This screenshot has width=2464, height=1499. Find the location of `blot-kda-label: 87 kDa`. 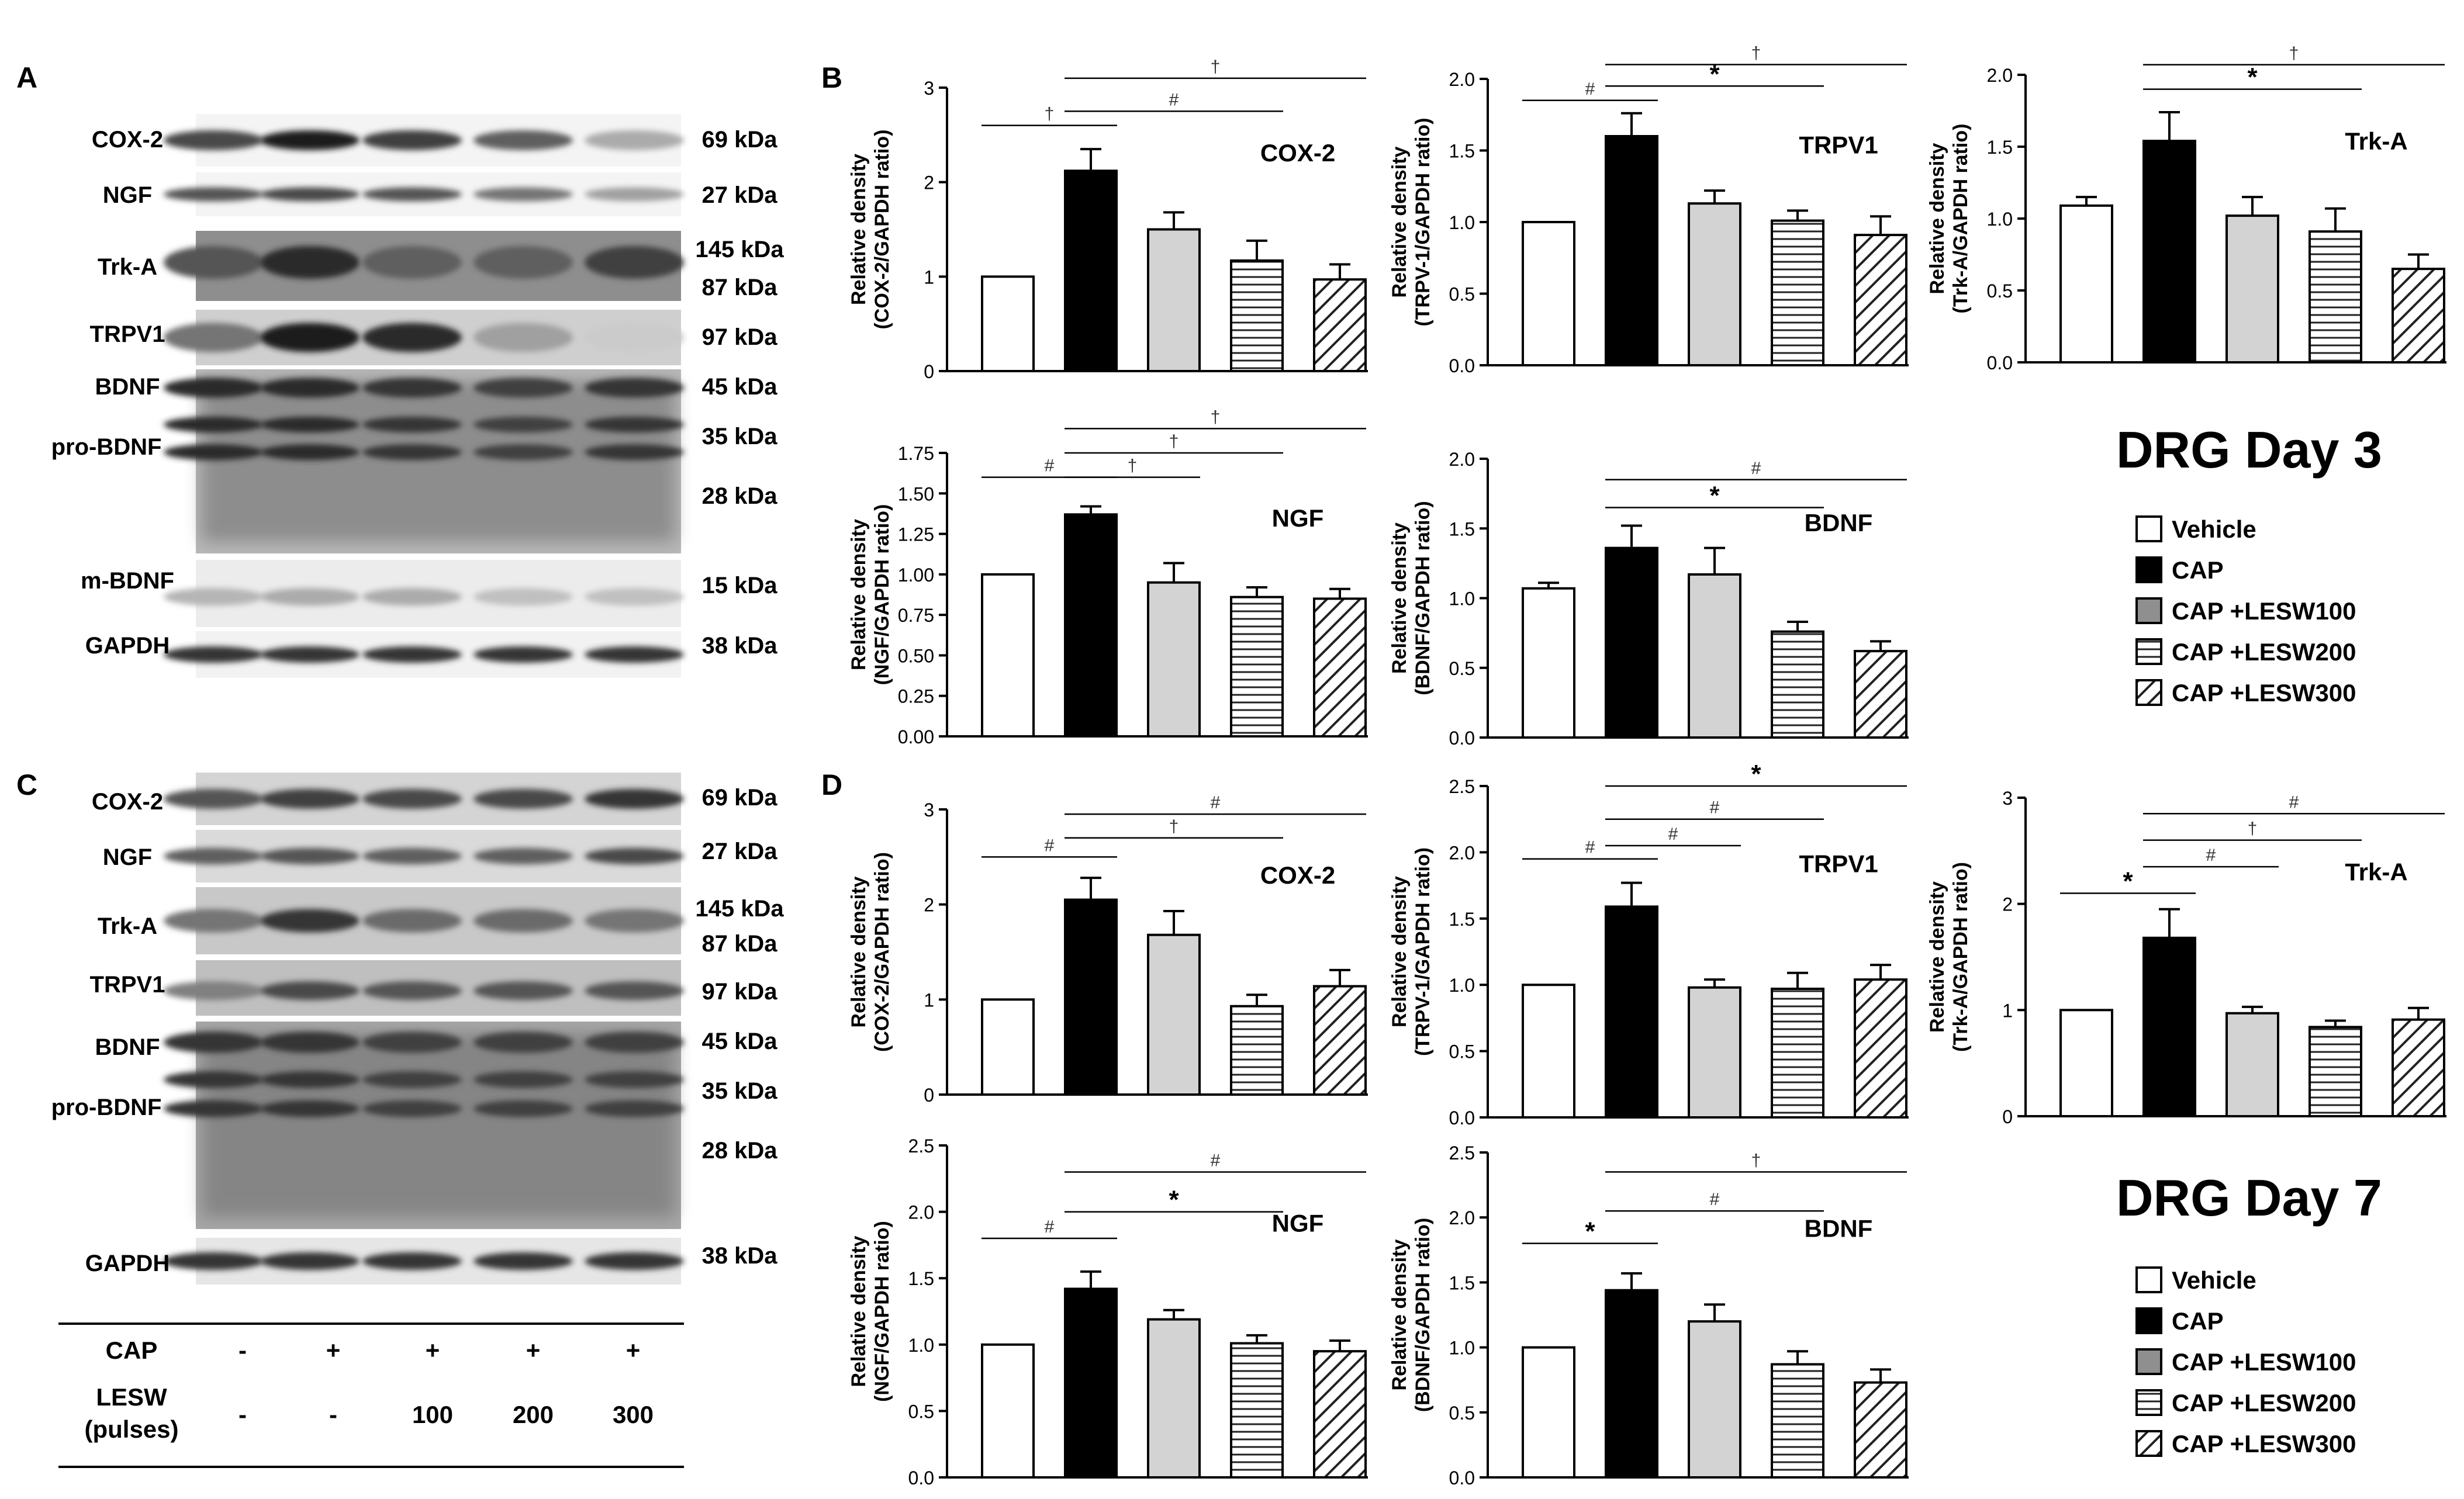

blot-kda-label: 87 kDa is located at coordinates (740, 287).